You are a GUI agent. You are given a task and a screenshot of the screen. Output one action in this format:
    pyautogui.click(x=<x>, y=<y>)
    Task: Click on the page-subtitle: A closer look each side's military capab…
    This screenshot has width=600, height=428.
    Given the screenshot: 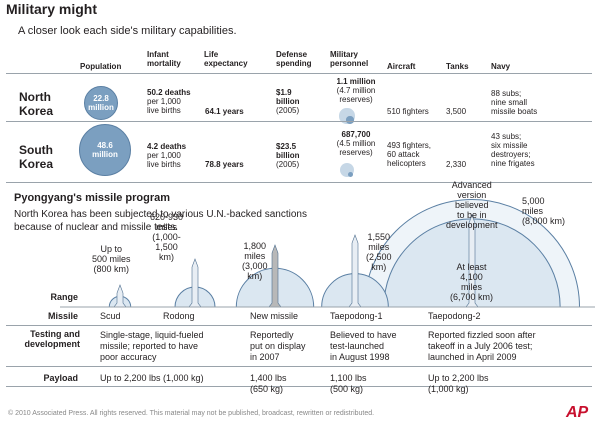 What is the action you would take?
    pyautogui.click(x=127, y=31)
    